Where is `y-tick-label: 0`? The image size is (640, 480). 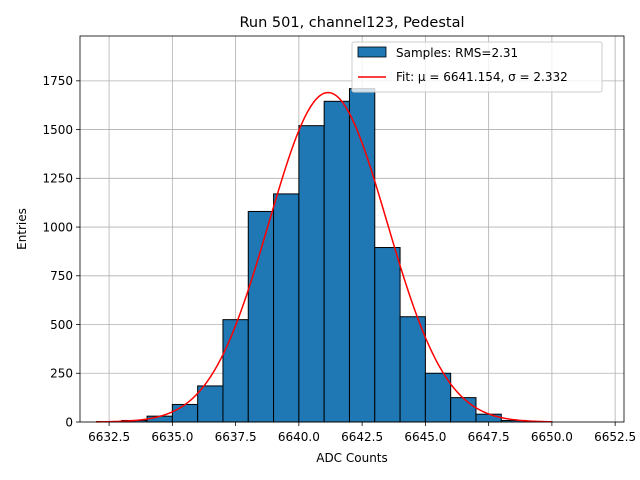
y-tick-label: 0 is located at coordinates (69, 422).